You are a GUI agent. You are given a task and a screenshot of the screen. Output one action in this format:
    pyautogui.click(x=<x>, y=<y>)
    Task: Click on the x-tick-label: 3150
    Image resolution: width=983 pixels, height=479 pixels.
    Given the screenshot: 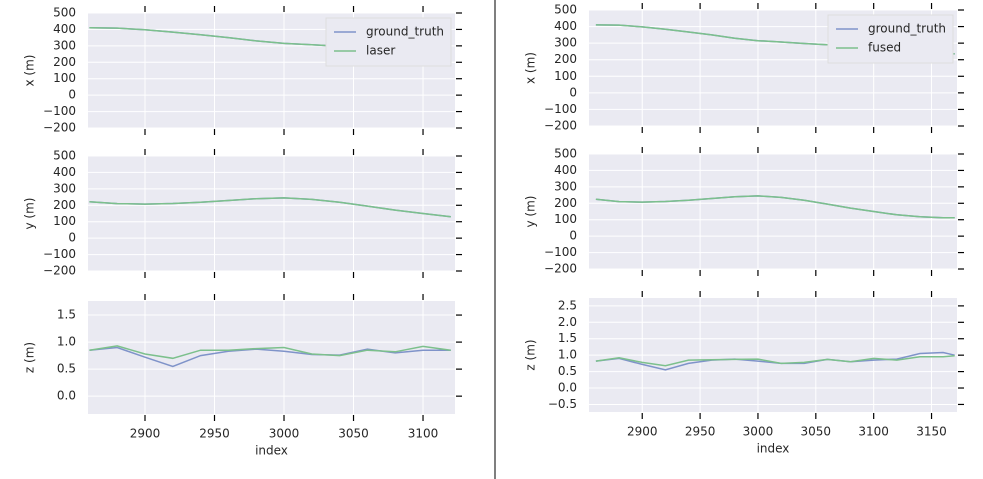 What is the action you would take?
    pyautogui.click(x=931, y=432)
    